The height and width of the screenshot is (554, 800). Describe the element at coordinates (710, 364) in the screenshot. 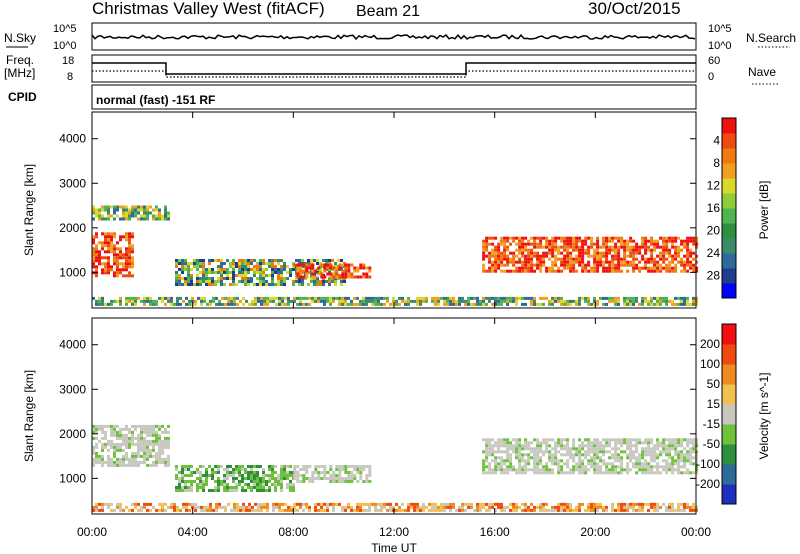

I see `colorbar-tick-label: 100` at that location.